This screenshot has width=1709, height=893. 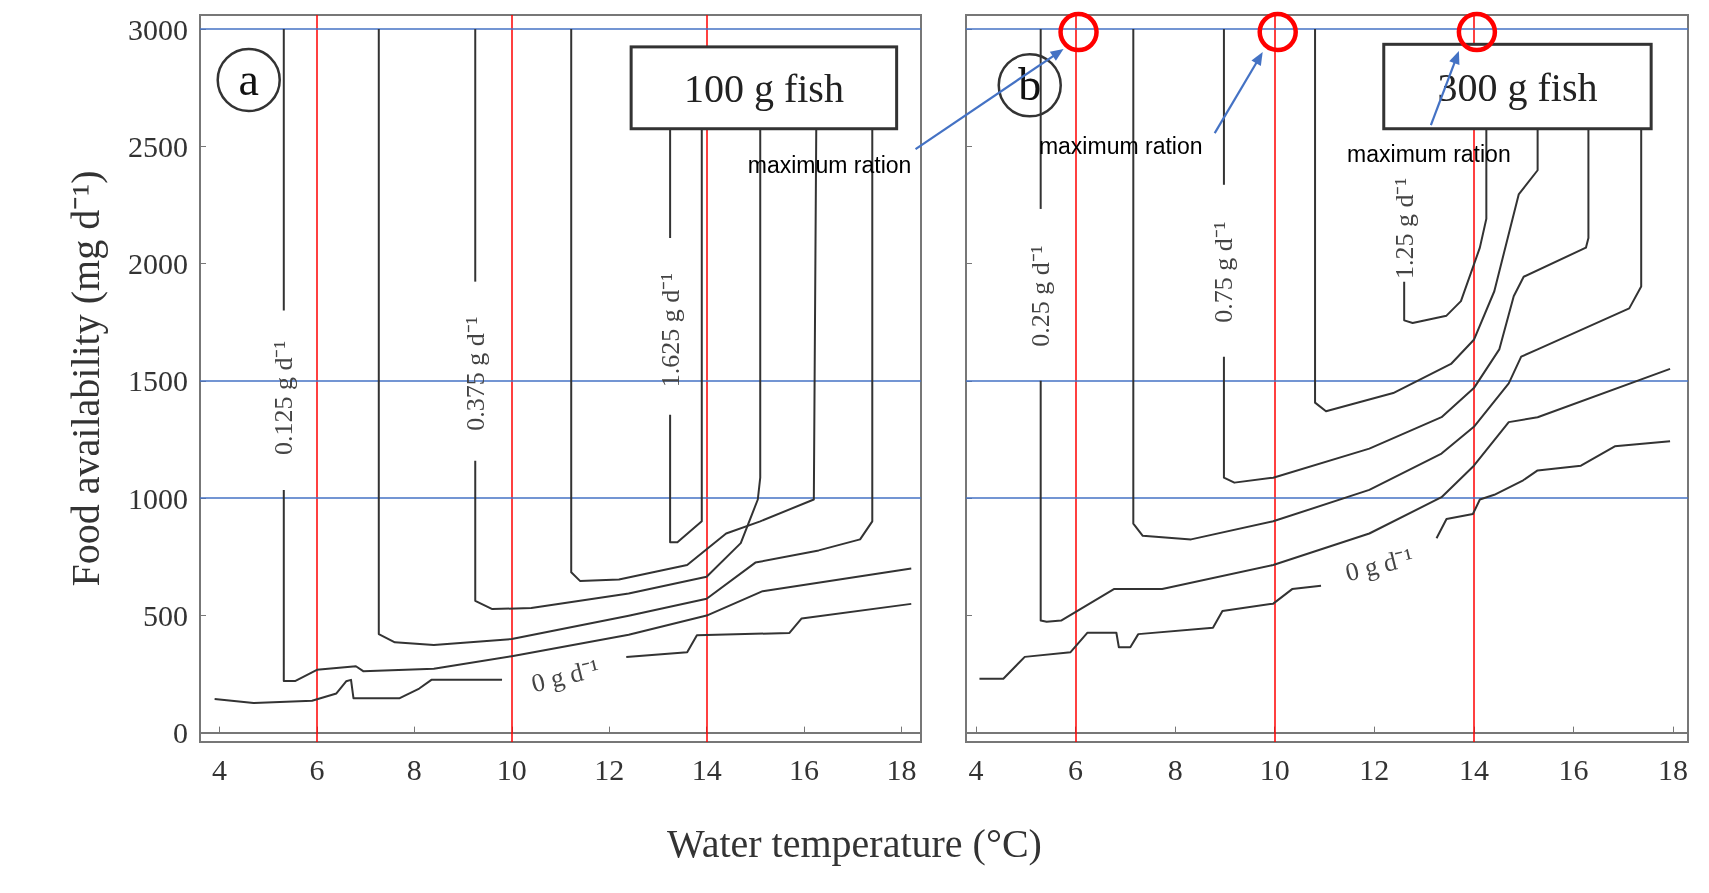 What do you see at coordinates (158, 146) in the screenshot?
I see `y-tick-label: 2500` at bounding box center [158, 146].